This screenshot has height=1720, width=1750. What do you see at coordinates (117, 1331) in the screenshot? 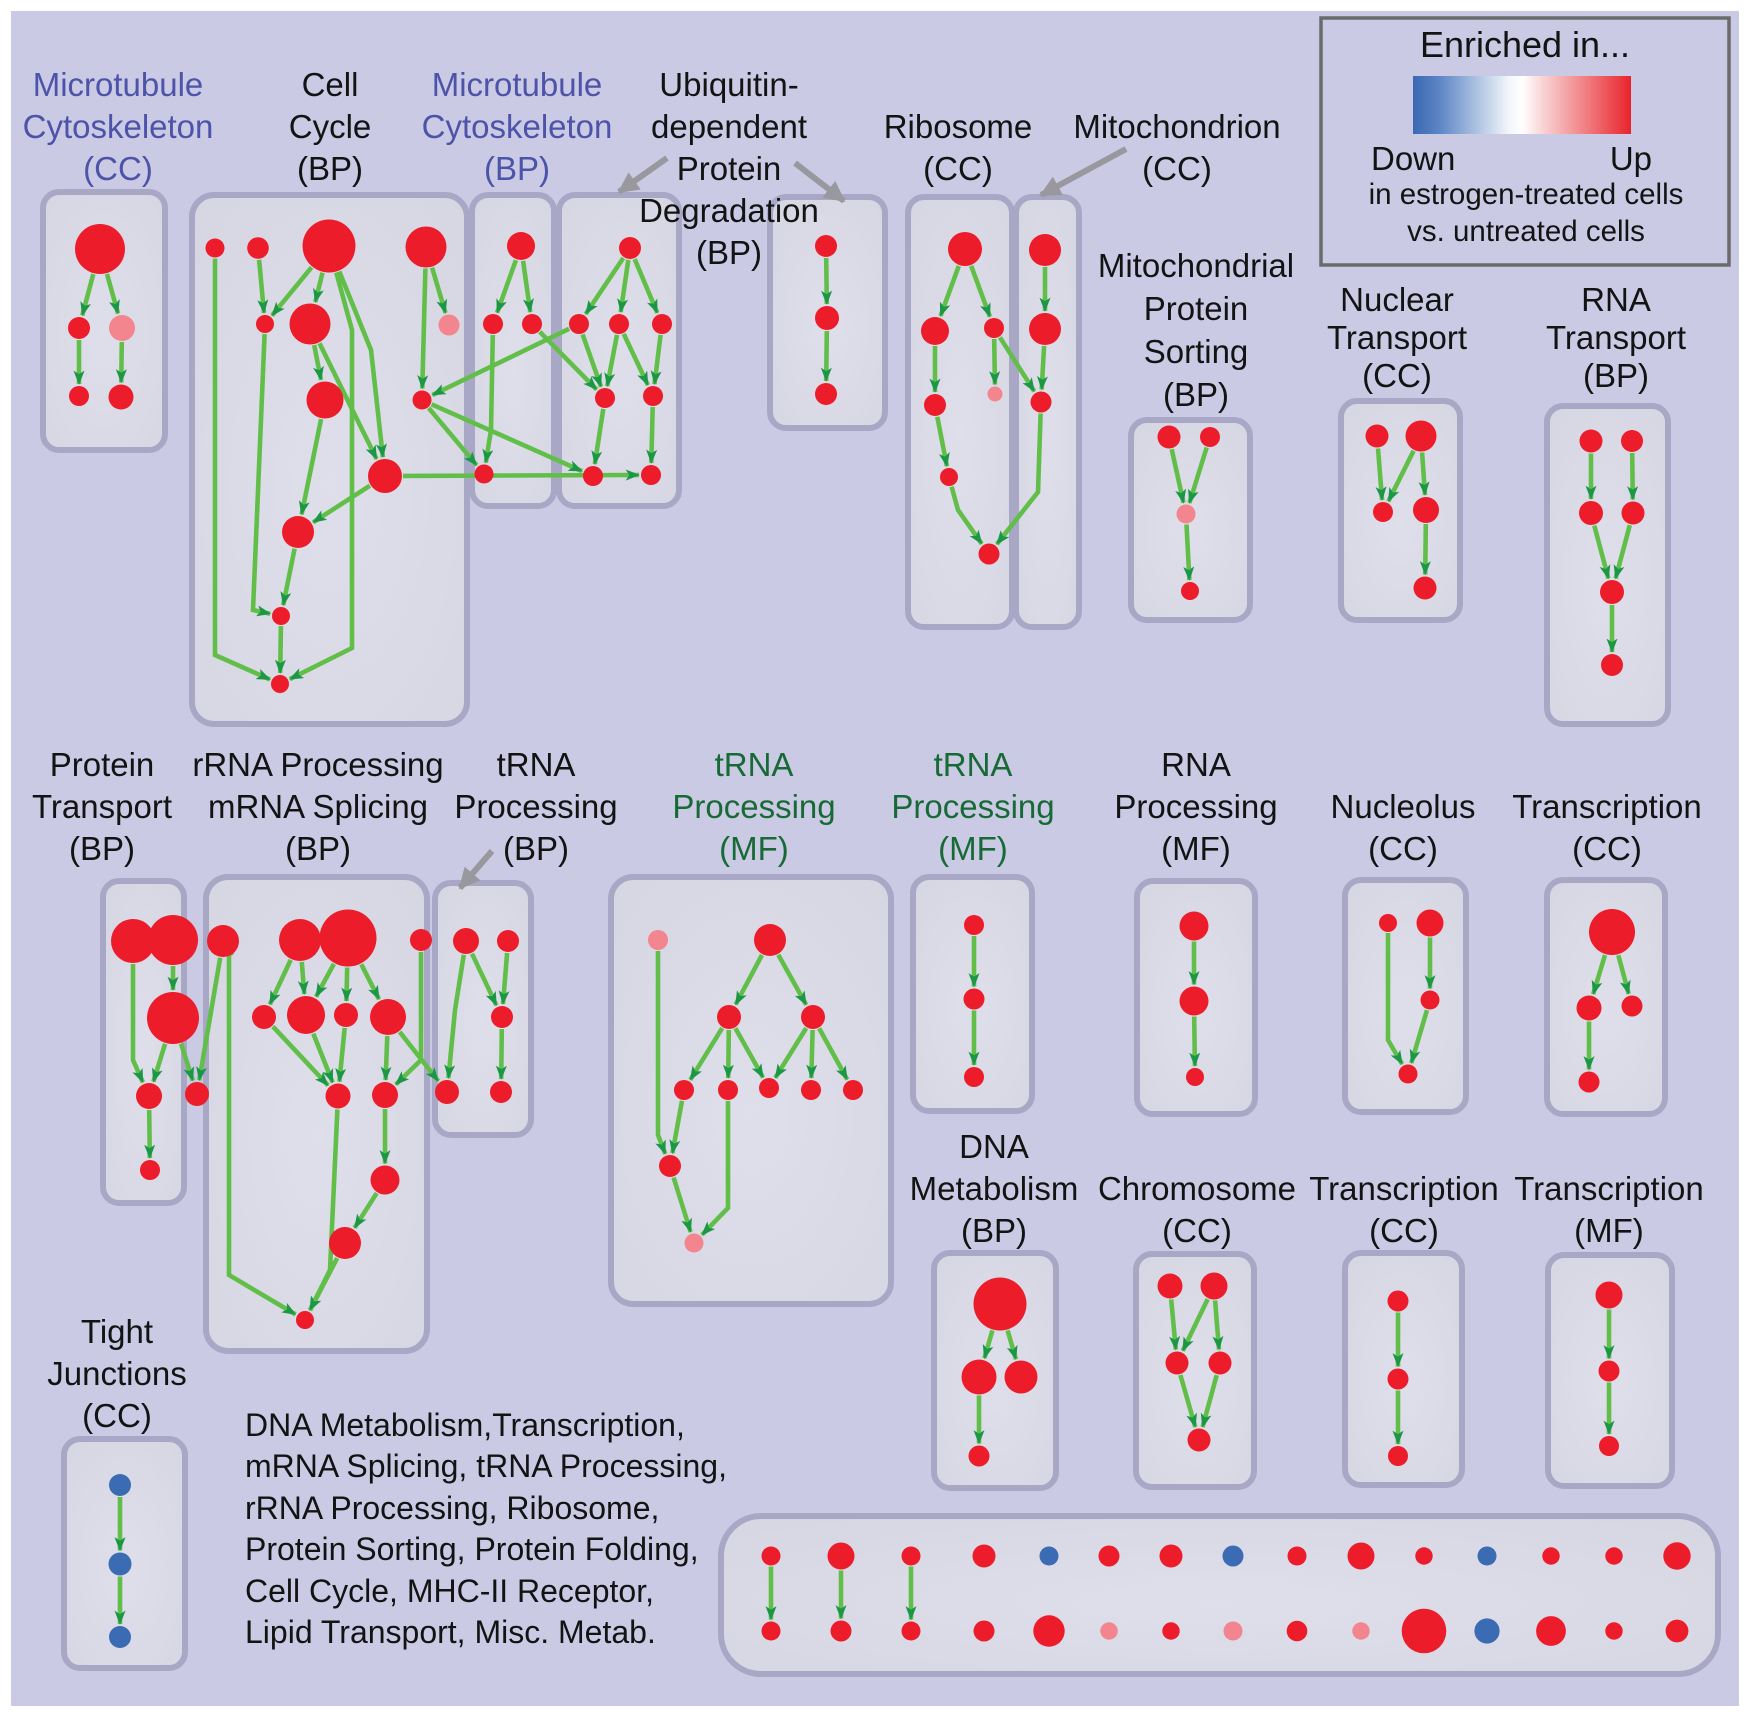
I see `svg-text: Tight` at bounding box center [117, 1331].